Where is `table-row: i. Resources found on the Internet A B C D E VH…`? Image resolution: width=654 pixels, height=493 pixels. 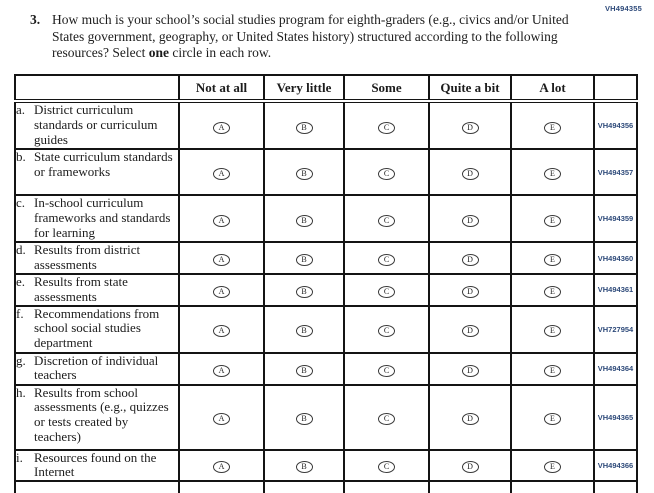 table-row: i. Resources found on the Internet A B C D E VH… is located at coordinates (326, 465).